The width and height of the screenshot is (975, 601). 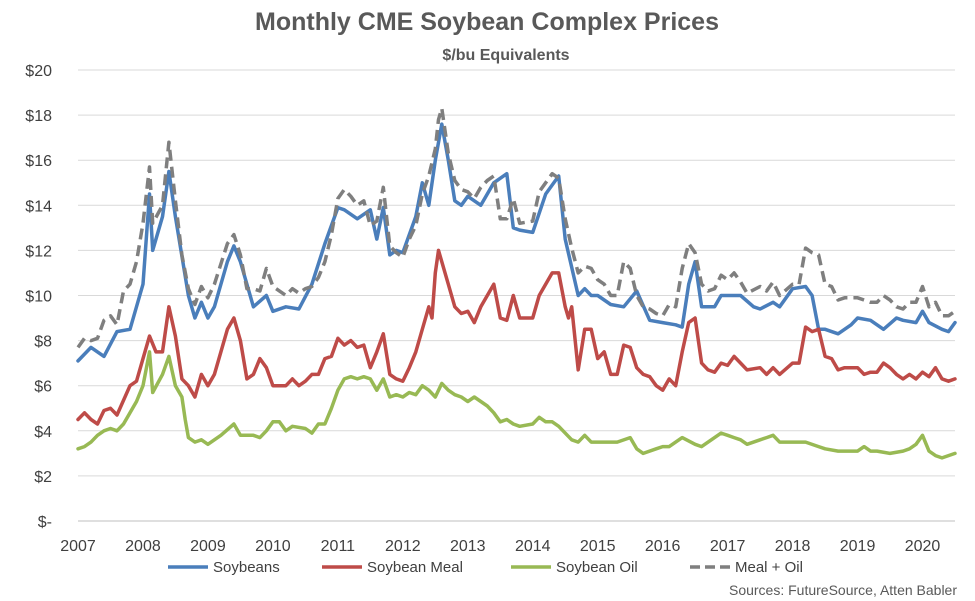 I want to click on x-tick-label: 2016, so click(x=663, y=546).